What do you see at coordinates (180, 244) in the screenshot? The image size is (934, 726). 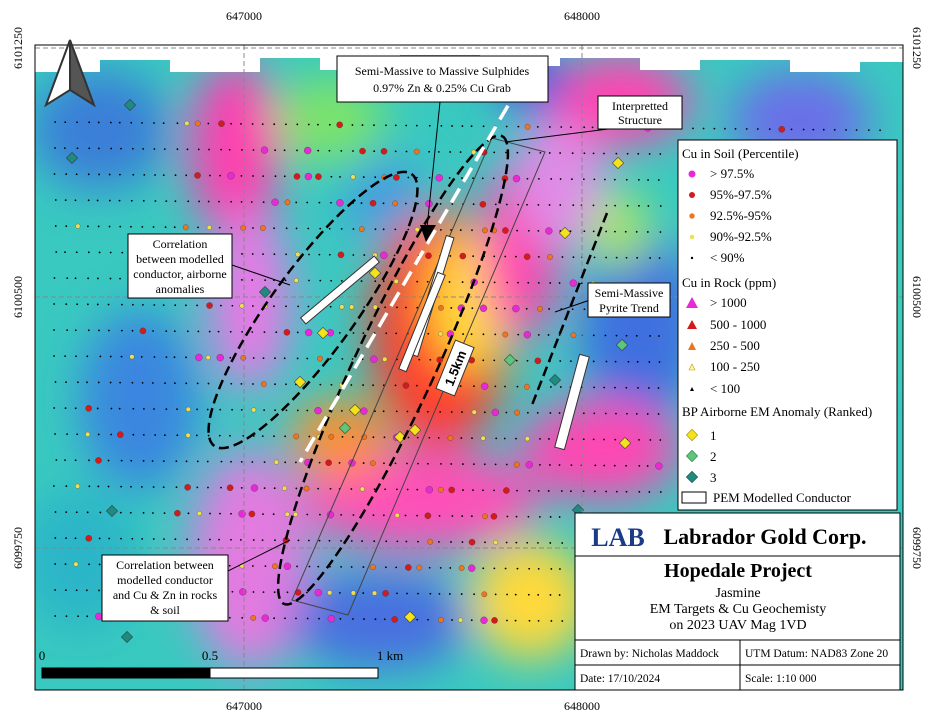 I see `callout-text: Correlation` at bounding box center [180, 244].